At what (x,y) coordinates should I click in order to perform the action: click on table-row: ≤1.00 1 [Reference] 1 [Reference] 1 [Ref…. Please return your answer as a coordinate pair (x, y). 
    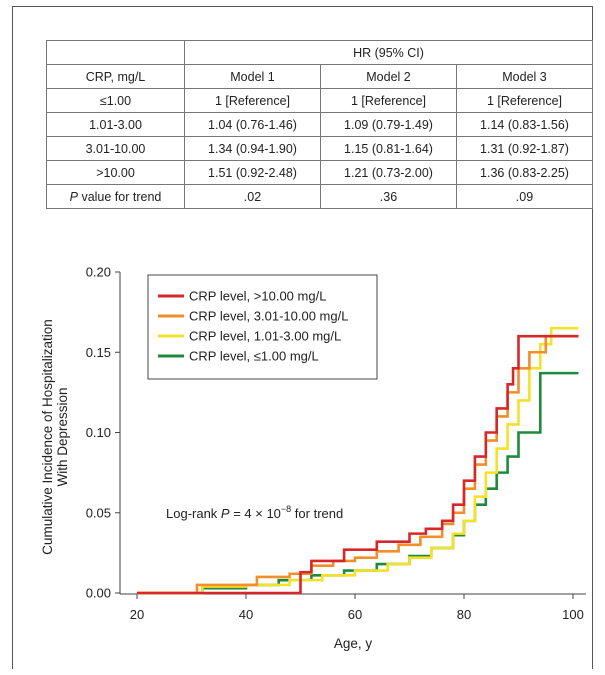
    Looking at the image, I should click on (319, 100).